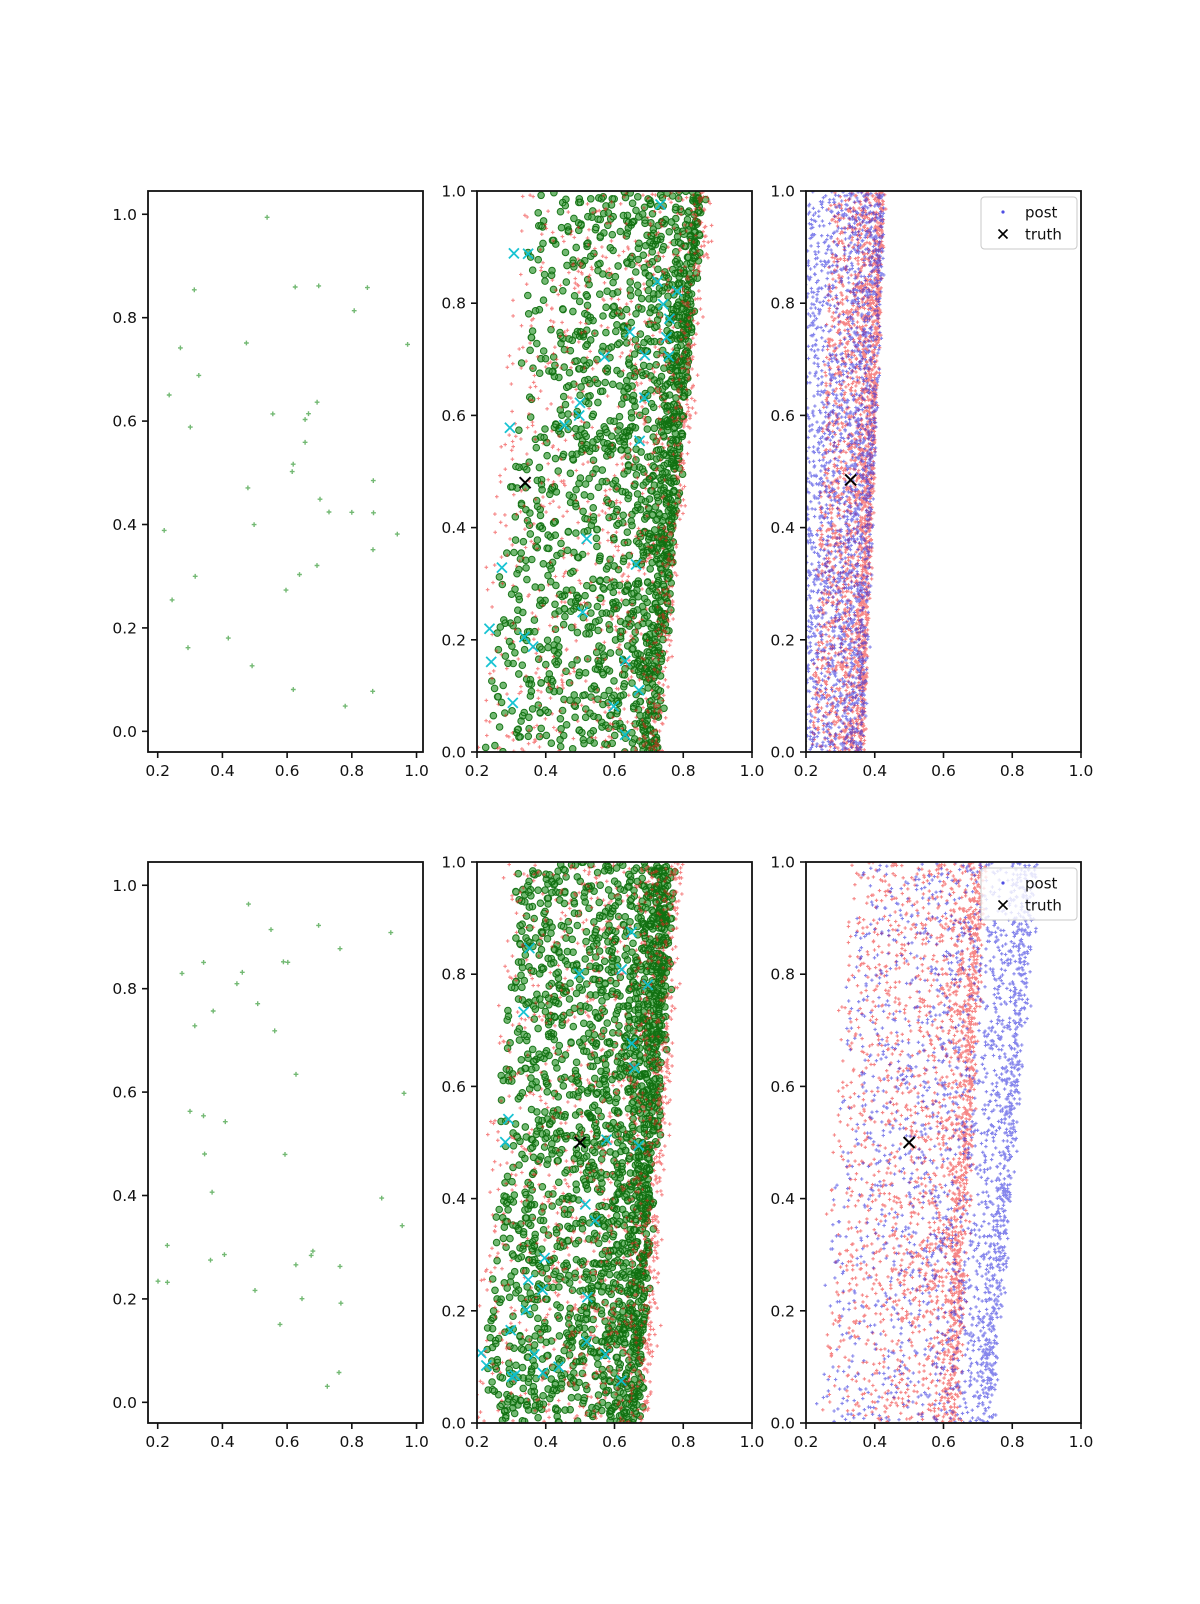  I want to click on truth-marker, so click(580, 1142).